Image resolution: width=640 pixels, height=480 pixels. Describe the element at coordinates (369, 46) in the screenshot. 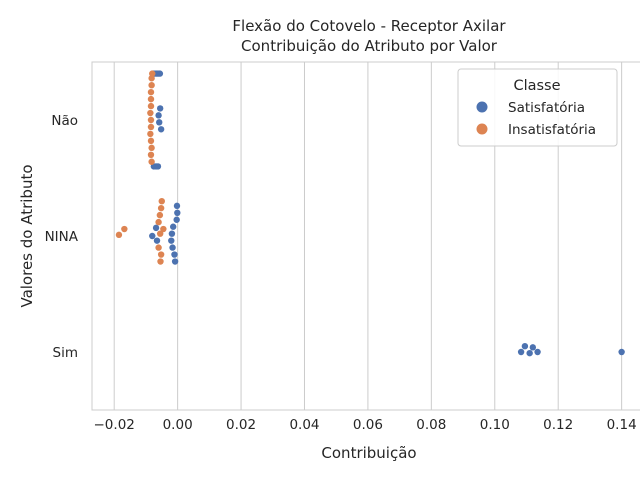

I see `chart-title-line-2: Contribuição do Atributo por Valor` at that location.